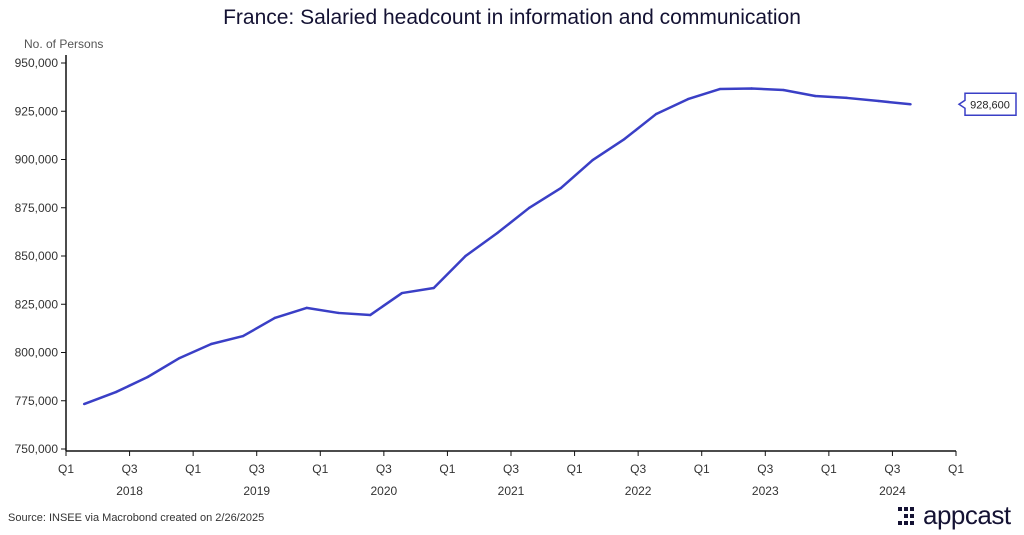 Image resolution: width=1024 pixels, height=535 pixels. Describe the element at coordinates (892, 491) in the screenshot. I see `x-year-label: 2024` at that location.